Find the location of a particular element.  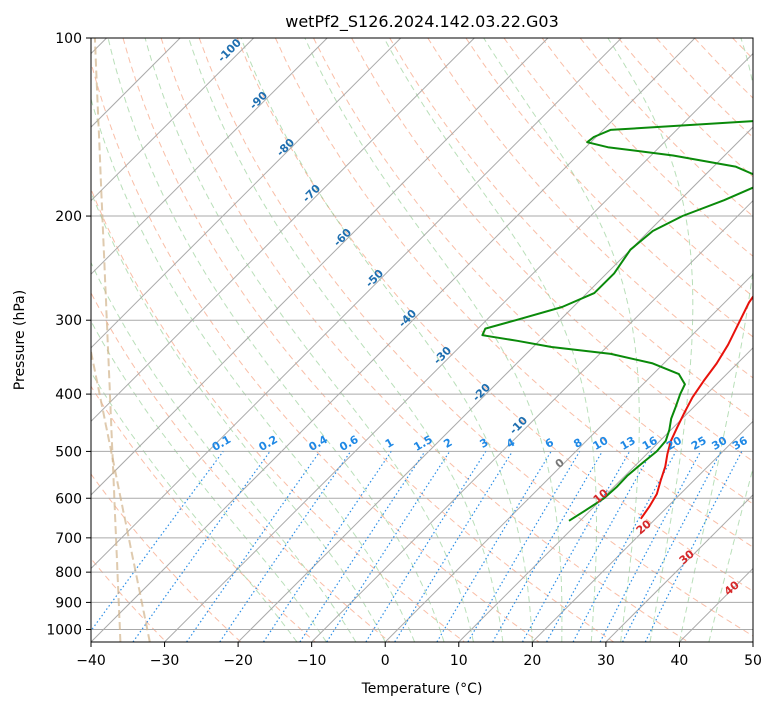

x-tick-label: 10 is located at coordinates (459, 661).